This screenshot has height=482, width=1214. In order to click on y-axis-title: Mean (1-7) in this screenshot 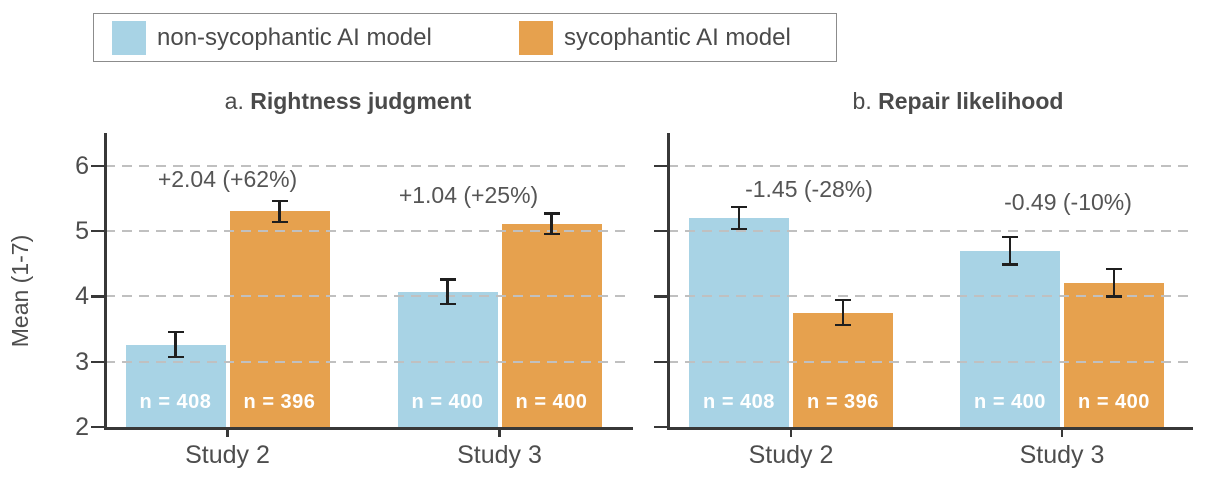, I will do `click(20, 291)`.